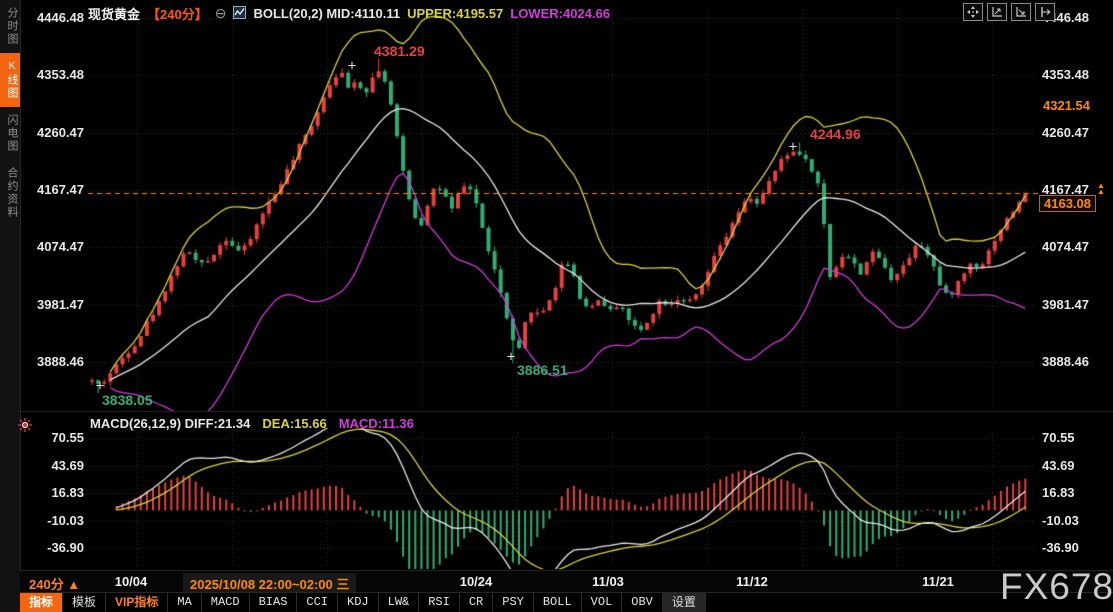 This screenshot has width=1113, height=612. I want to click on sidebar-item-tab-kline-chart: K线图, so click(10, 80).